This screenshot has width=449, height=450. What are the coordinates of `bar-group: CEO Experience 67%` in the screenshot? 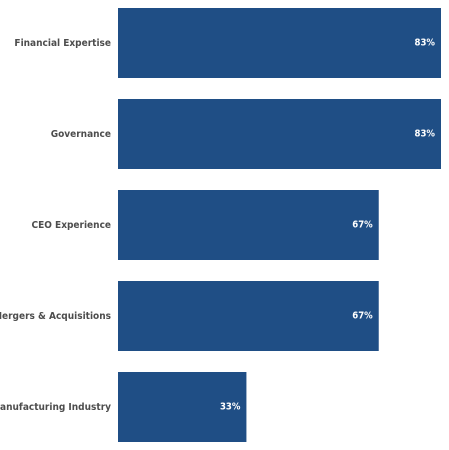 It's located at (205, 225).